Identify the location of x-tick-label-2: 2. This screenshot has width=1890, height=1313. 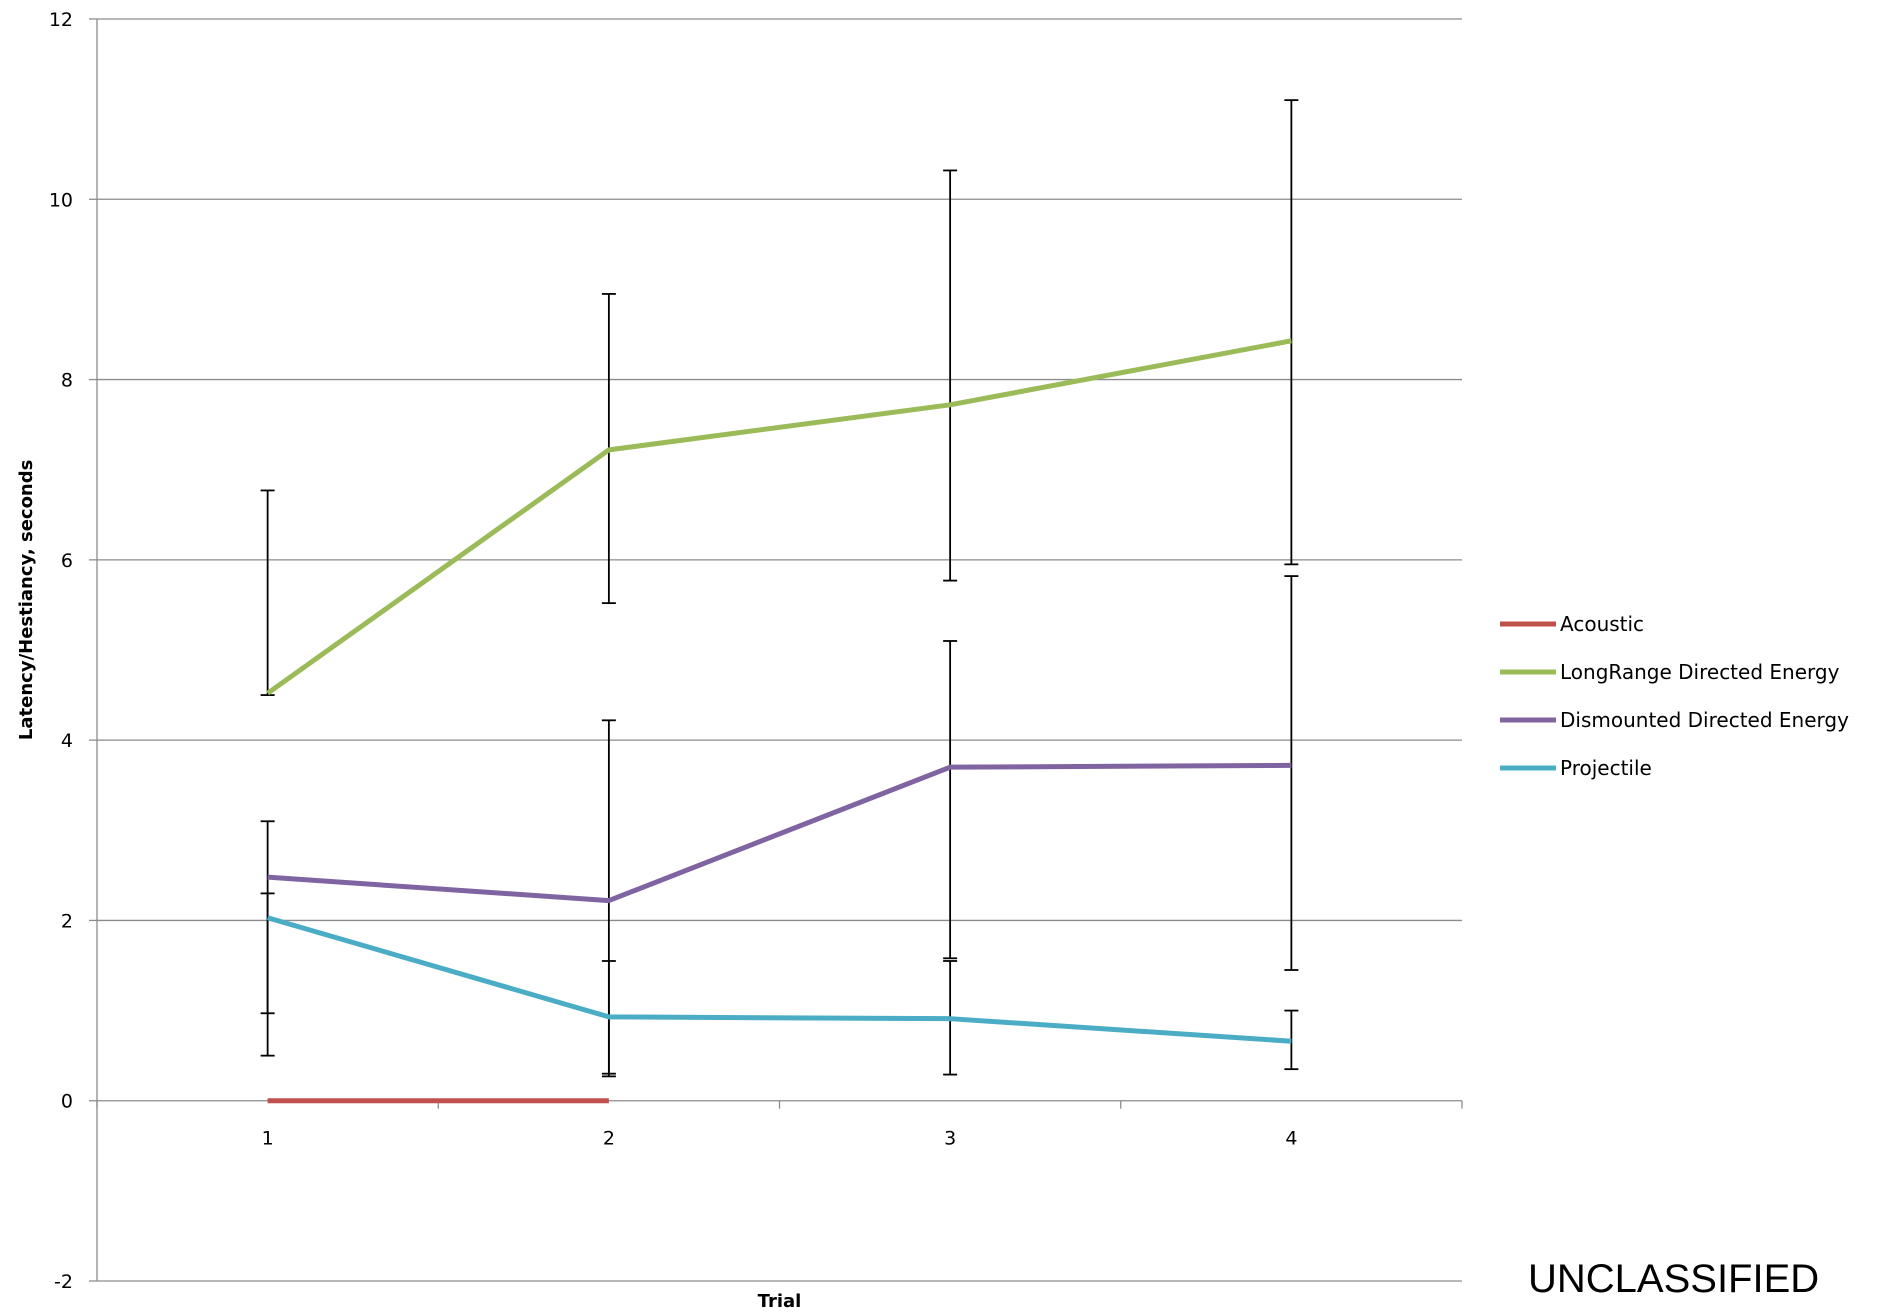
(609, 1139).